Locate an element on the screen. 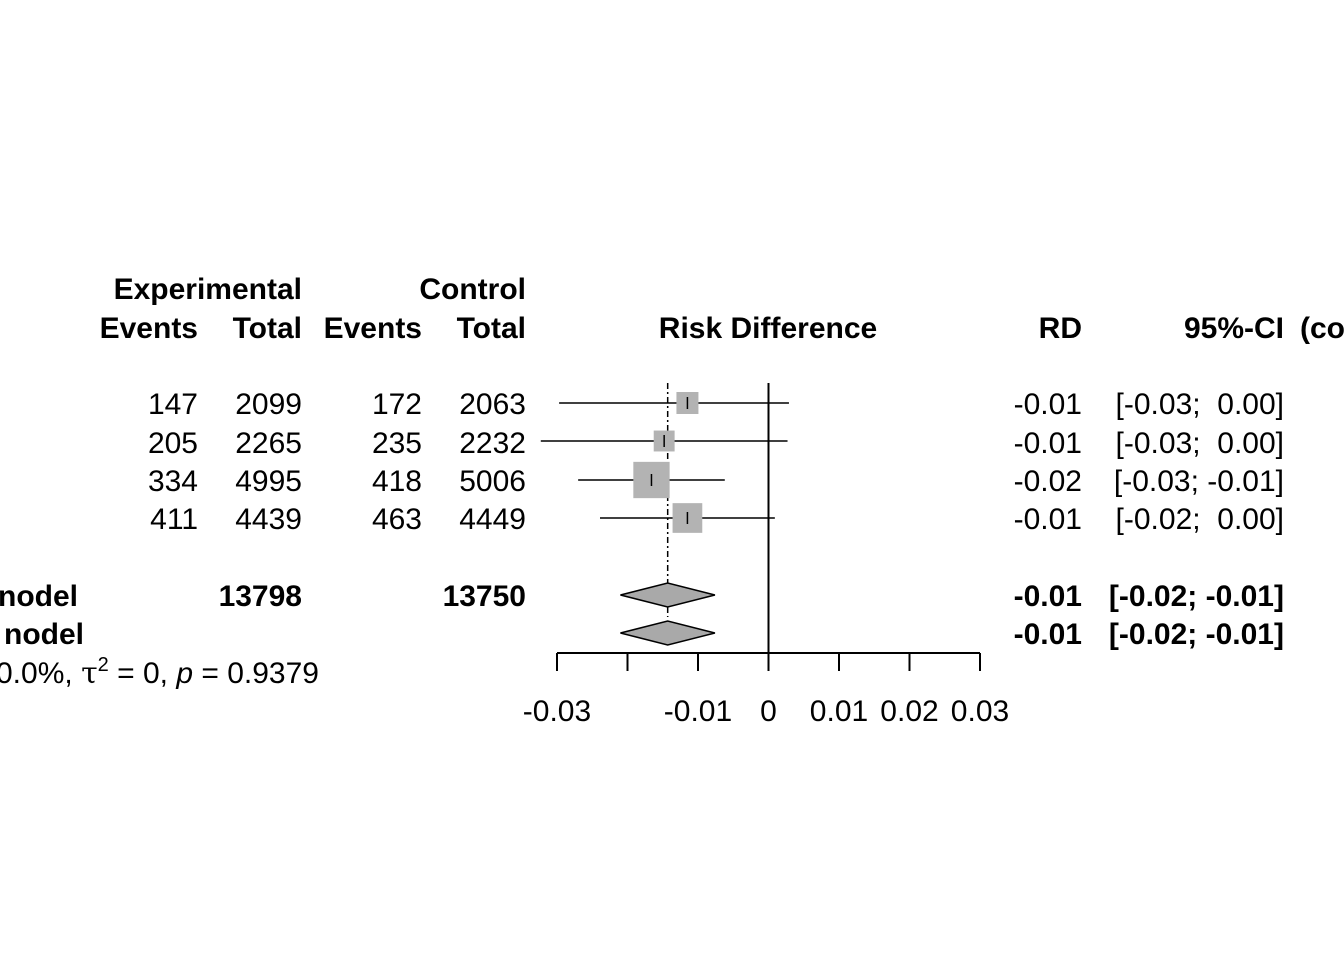 The width and height of the screenshot is (1344, 960). study-1-ctrl-total: 2063 is located at coordinates (492, 404).